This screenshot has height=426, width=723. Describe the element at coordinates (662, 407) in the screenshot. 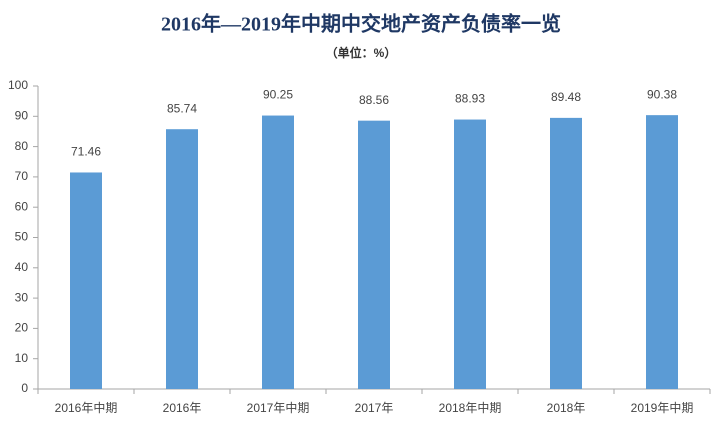

I see `x-tick-label: 2019年中期` at that location.